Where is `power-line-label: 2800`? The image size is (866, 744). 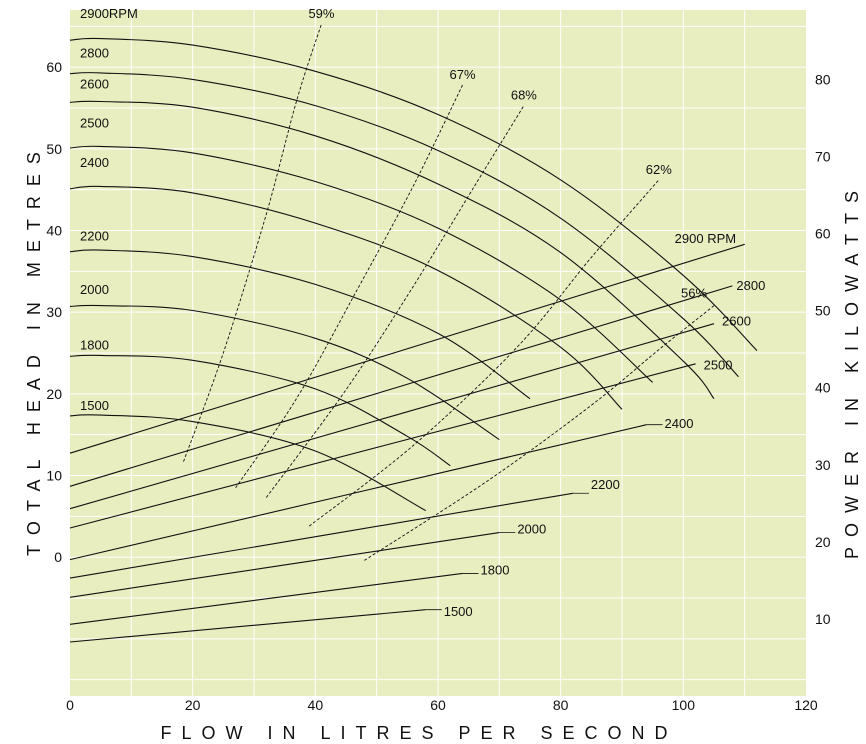 power-line-label: 2800 is located at coordinates (750, 285).